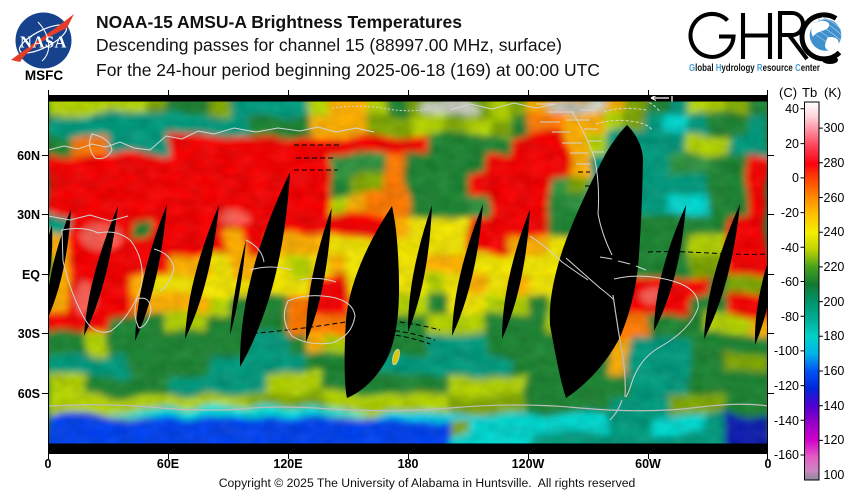 Image resolution: width=854 pixels, height=502 pixels. Describe the element at coordinates (31, 275) in the screenshot. I see `svg-text: EQ` at that location.